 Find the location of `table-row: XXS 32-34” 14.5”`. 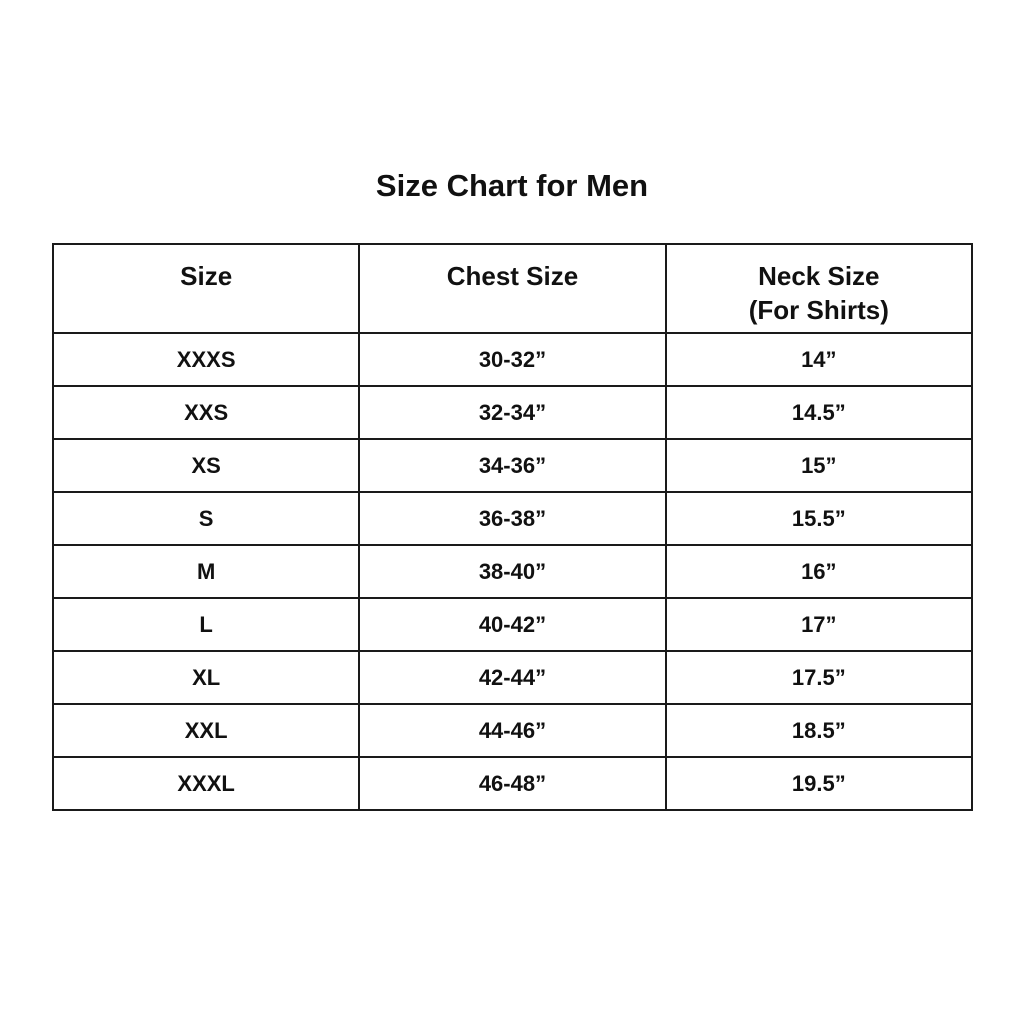

table-row: XXS 32-34” 14.5” is located at coordinates (512, 412).